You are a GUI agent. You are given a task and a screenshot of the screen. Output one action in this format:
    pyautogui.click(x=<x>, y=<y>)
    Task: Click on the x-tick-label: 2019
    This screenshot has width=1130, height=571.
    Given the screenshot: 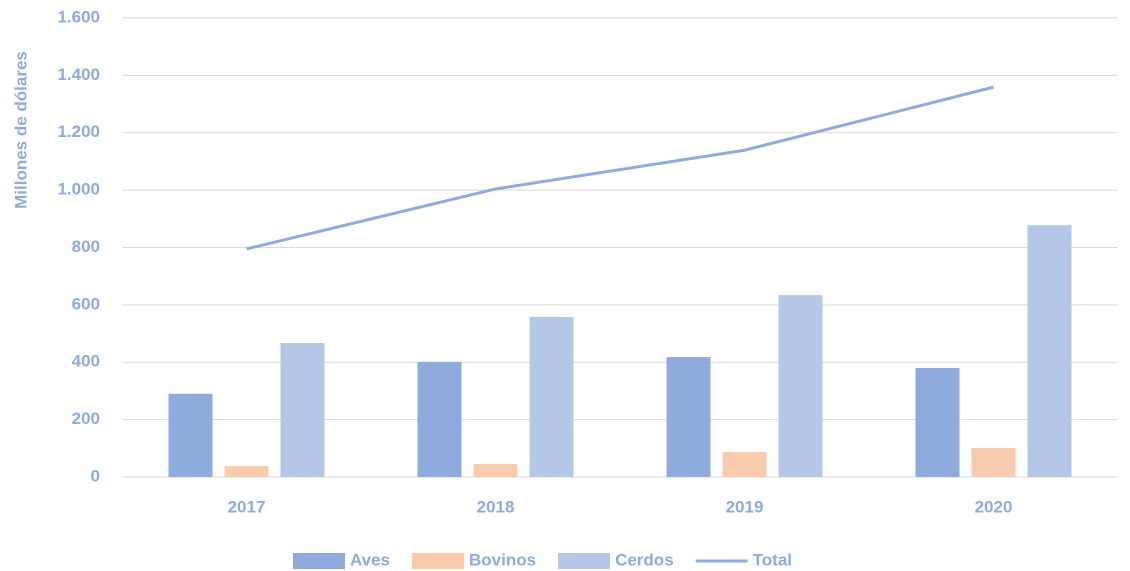 What is the action you would take?
    pyautogui.click(x=745, y=506)
    